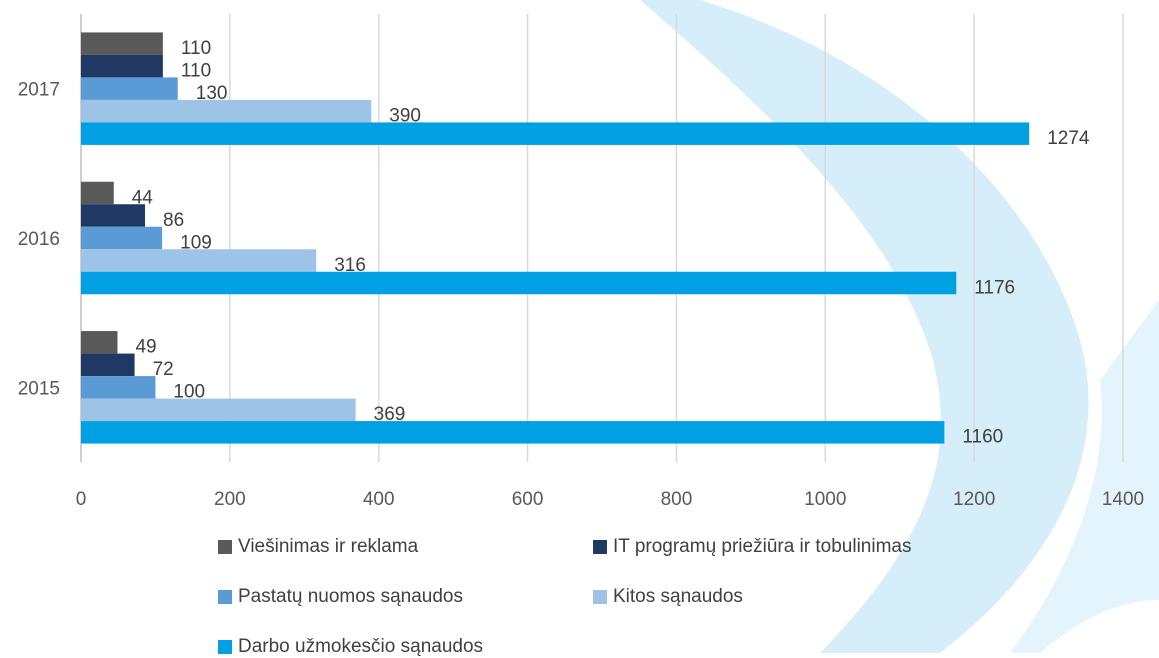 Image resolution: width=1159 pixels, height=658 pixels. Describe the element at coordinates (196, 242) in the screenshot. I see `value-label-2016-series-2: 109` at that location.